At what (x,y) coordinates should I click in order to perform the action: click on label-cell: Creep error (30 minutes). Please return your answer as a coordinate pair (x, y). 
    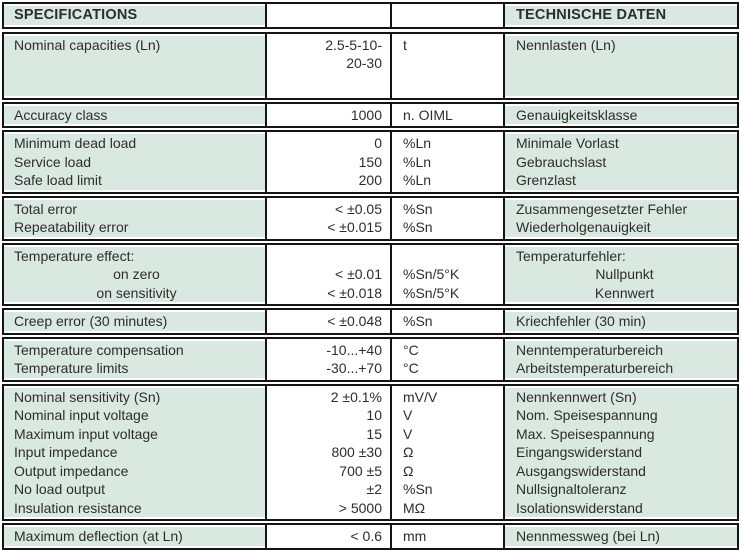
    Looking at the image, I should click on (91, 321).